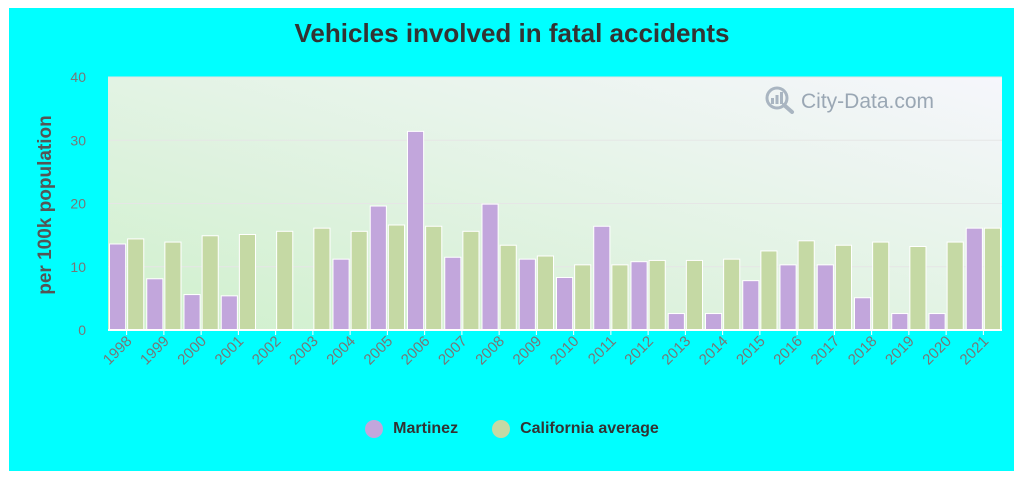 This screenshot has width=1024, height=483. I want to click on bar-california-average-2000, so click(210, 283).